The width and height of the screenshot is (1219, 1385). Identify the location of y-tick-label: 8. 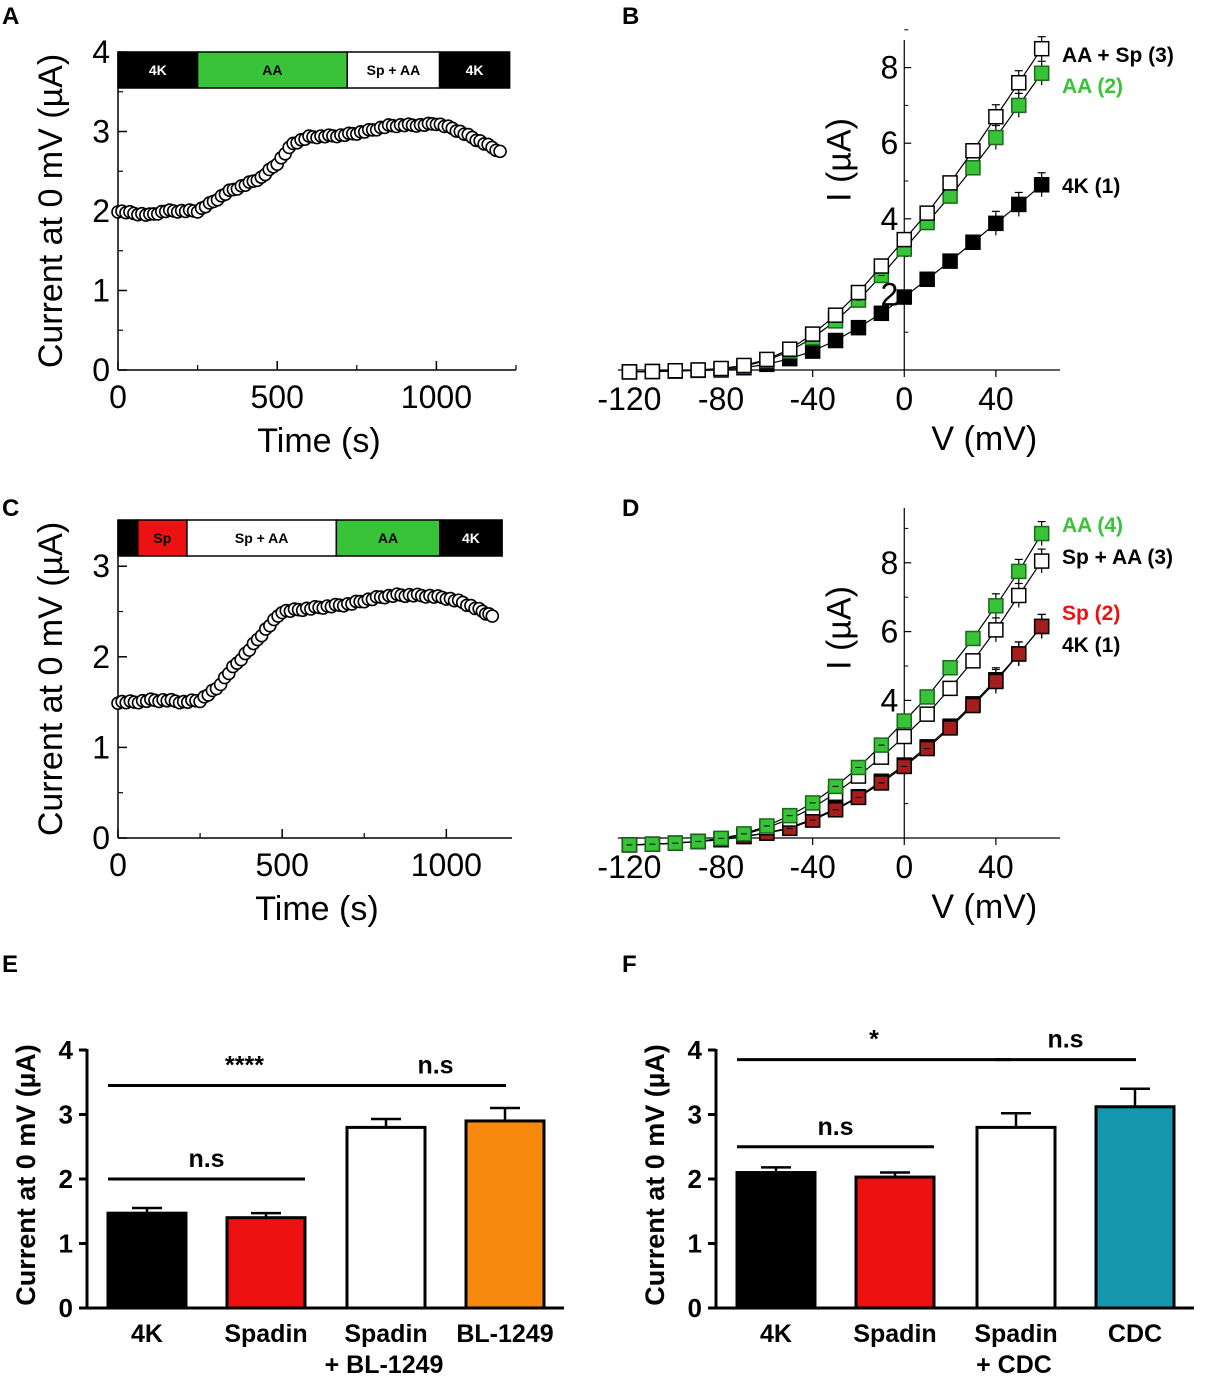
(889, 68).